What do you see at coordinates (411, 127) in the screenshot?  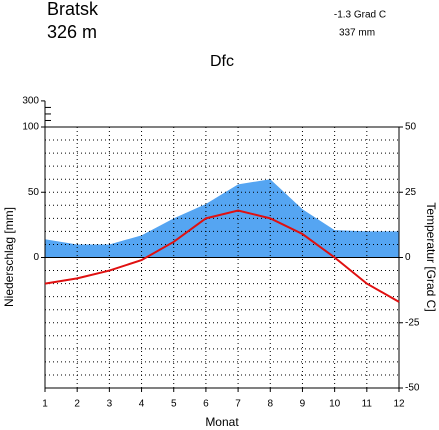 I see `y2-tick-label: 50` at bounding box center [411, 127].